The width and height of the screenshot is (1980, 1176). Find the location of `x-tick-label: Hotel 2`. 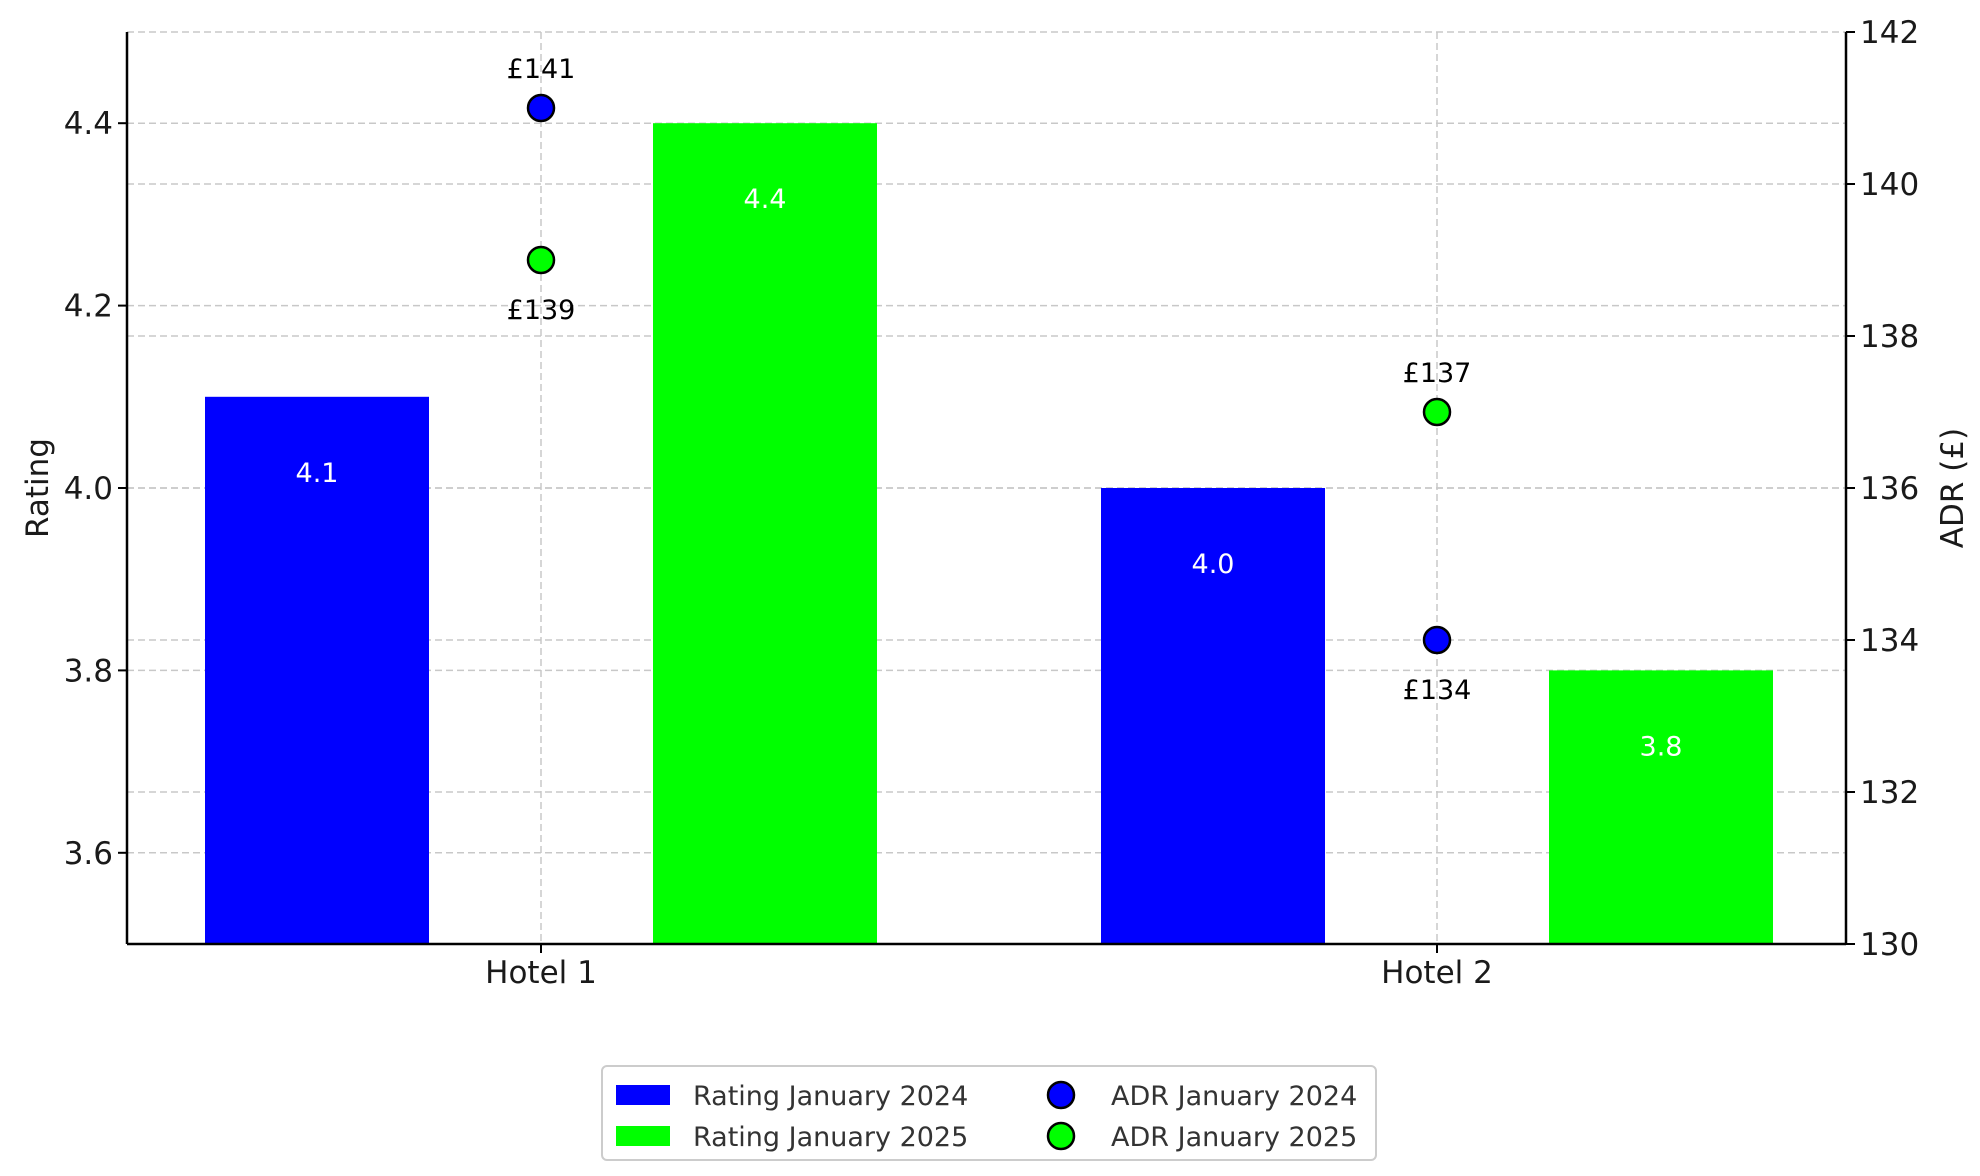

x-tick-label: Hotel 2 is located at coordinates (1437, 973).